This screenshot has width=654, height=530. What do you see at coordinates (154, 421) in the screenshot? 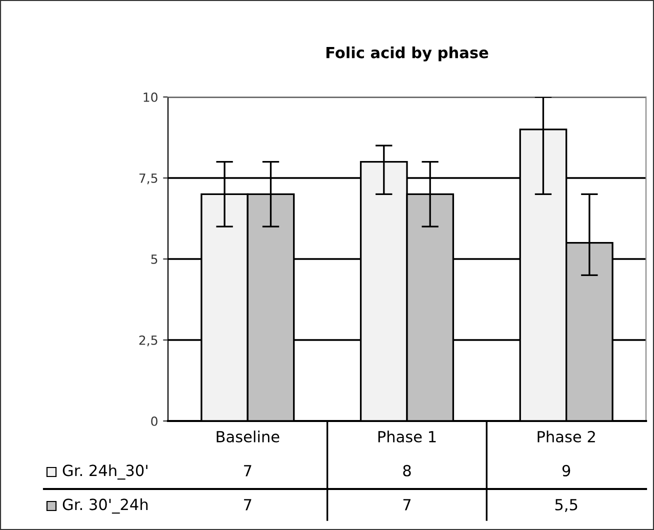
I see `y-tick-label: 0` at bounding box center [154, 421].